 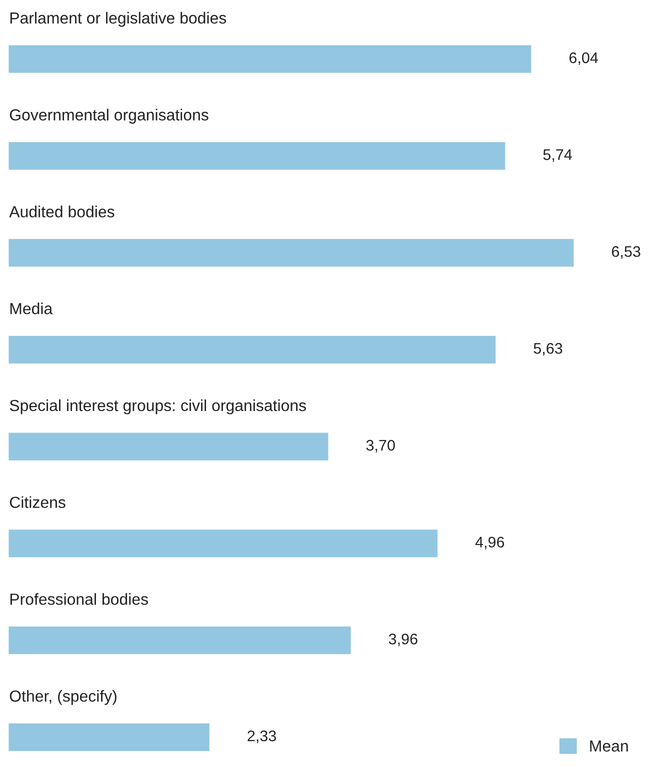 What do you see at coordinates (489, 543) in the screenshot?
I see `data-label: 4,96` at bounding box center [489, 543].